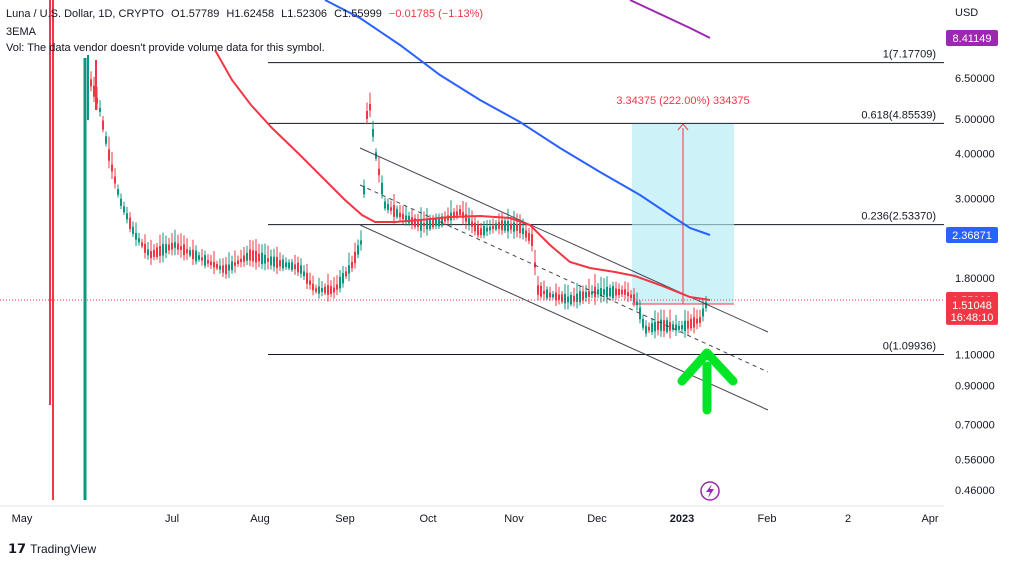 The width and height of the screenshot is (1024, 566). What do you see at coordinates (63, 549) in the screenshot?
I see `brand-name: TradingView` at bounding box center [63, 549].